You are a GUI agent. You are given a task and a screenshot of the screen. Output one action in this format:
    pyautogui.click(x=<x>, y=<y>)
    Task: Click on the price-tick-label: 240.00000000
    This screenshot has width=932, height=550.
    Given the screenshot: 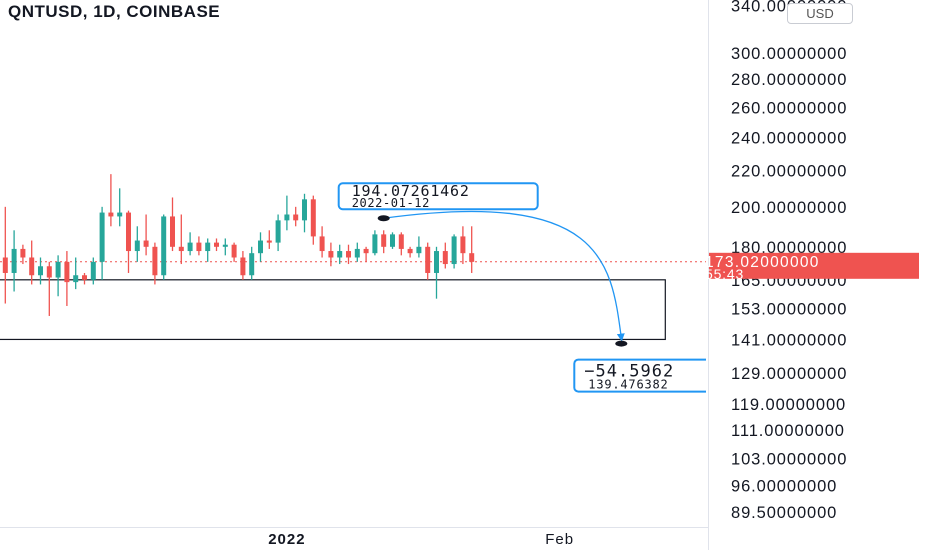 What is the action you would take?
    pyautogui.click(x=789, y=139)
    